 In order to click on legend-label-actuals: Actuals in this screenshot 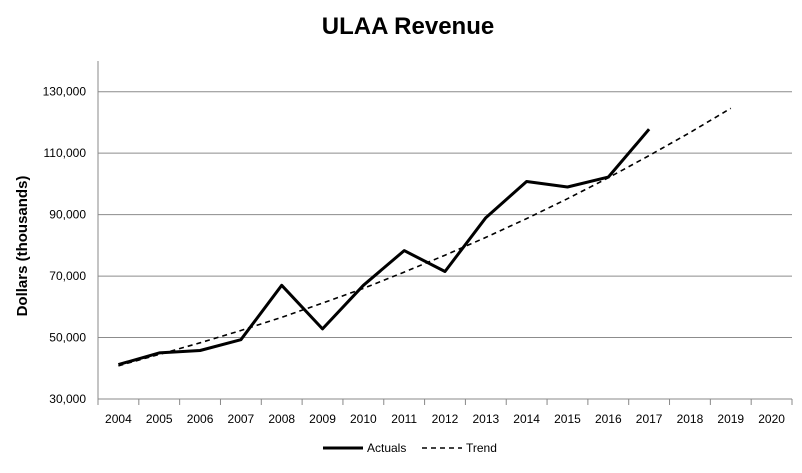, I will do `click(386, 448)`.